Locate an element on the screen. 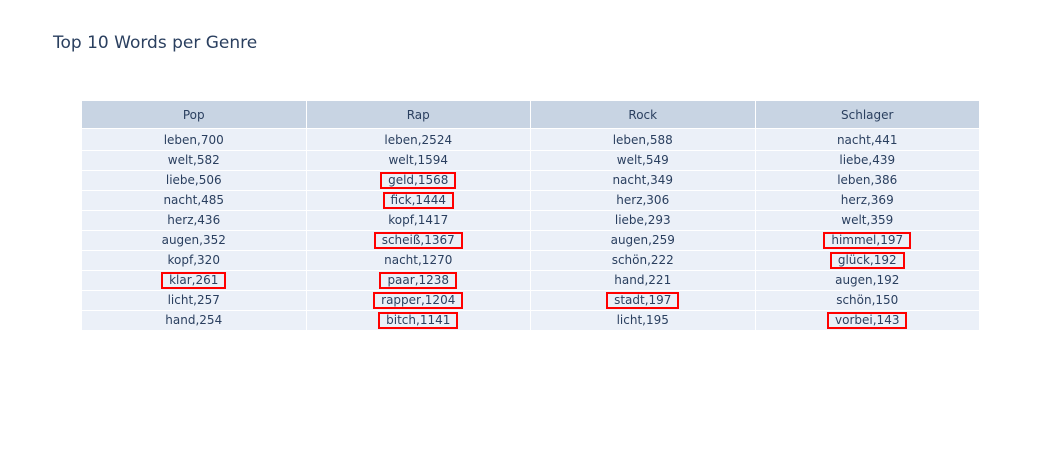 The height and width of the screenshot is (450, 1060). cell-value: augen,192 is located at coordinates (867, 280).